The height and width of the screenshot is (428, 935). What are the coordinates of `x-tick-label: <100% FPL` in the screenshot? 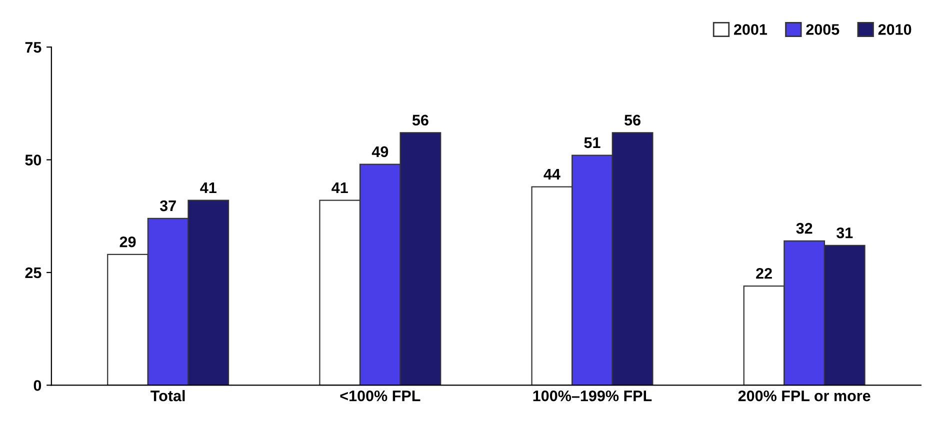 It's located at (380, 396).